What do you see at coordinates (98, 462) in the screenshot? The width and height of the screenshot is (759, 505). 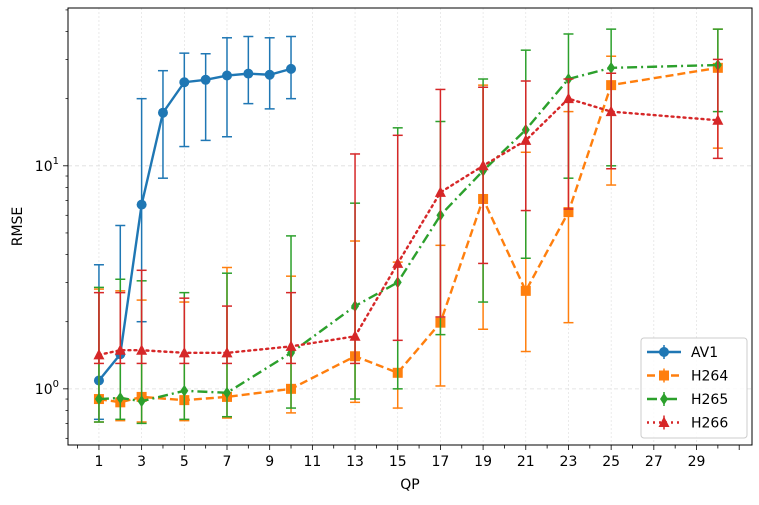 I see `x-tick-label: 1` at bounding box center [98, 462].